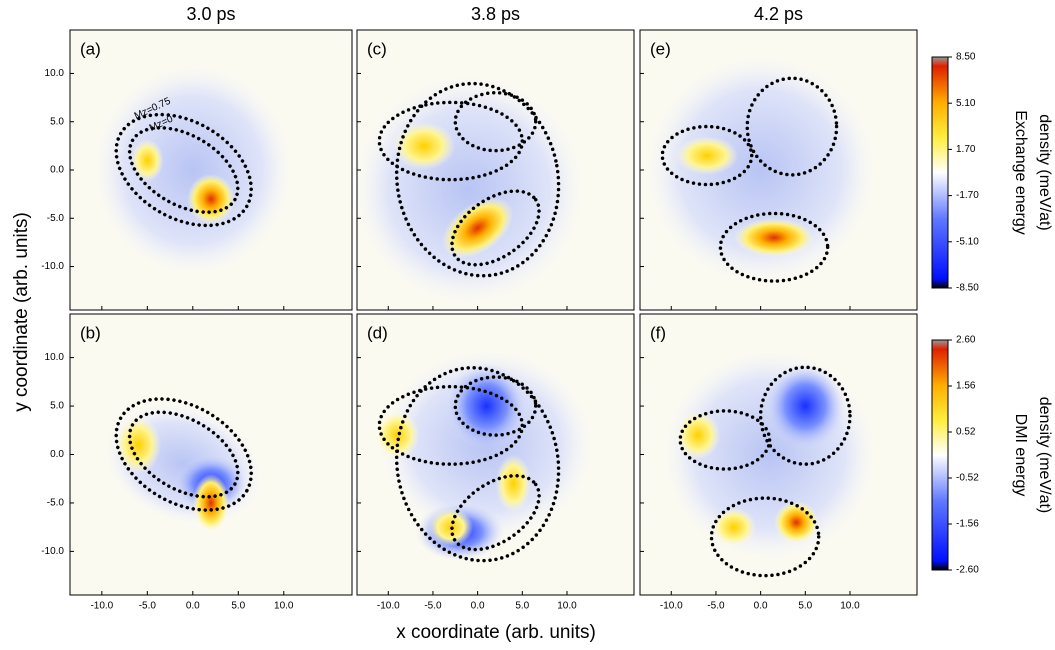 The width and height of the screenshot is (1055, 650). What do you see at coordinates (377, 48) in the screenshot?
I see `panel-label: (c)` at bounding box center [377, 48].